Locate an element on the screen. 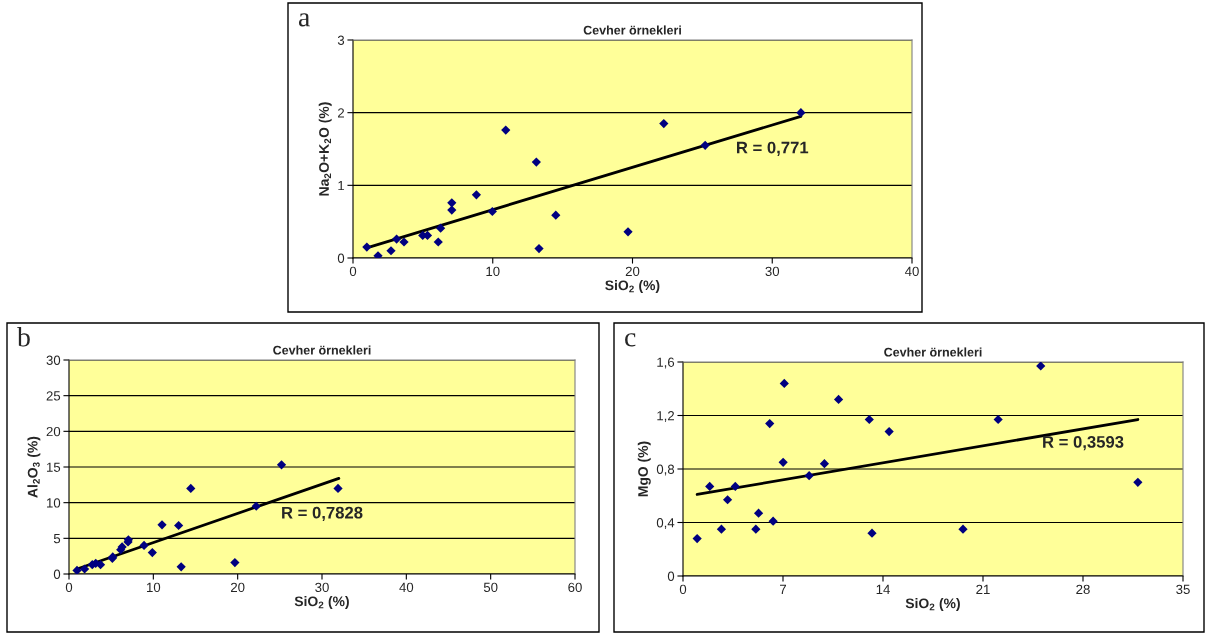 The width and height of the screenshot is (1211, 635). x-tick-label: 21 is located at coordinates (983, 589).